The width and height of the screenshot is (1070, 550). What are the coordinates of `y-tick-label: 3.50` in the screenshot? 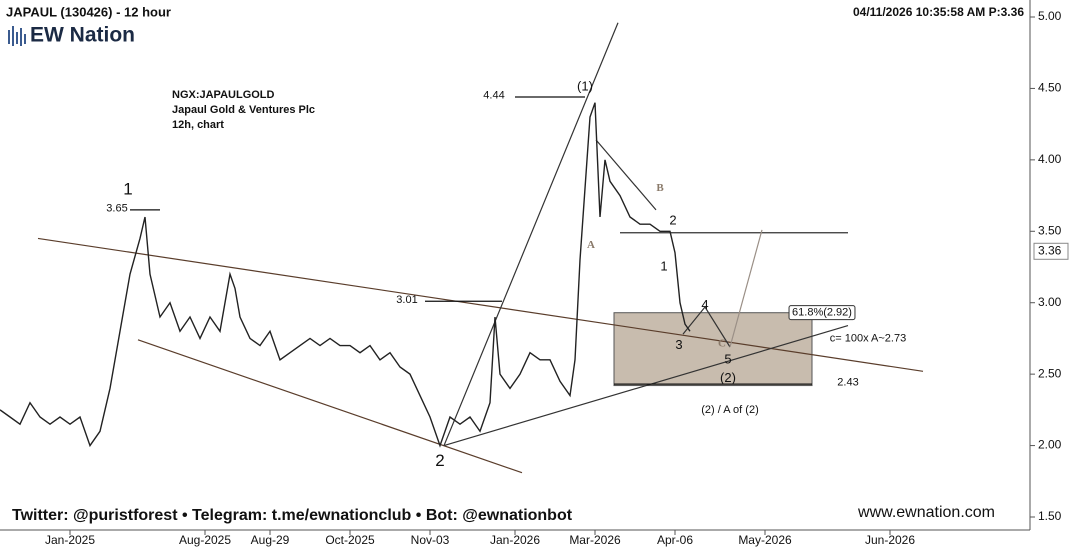 It's located at (1050, 230).